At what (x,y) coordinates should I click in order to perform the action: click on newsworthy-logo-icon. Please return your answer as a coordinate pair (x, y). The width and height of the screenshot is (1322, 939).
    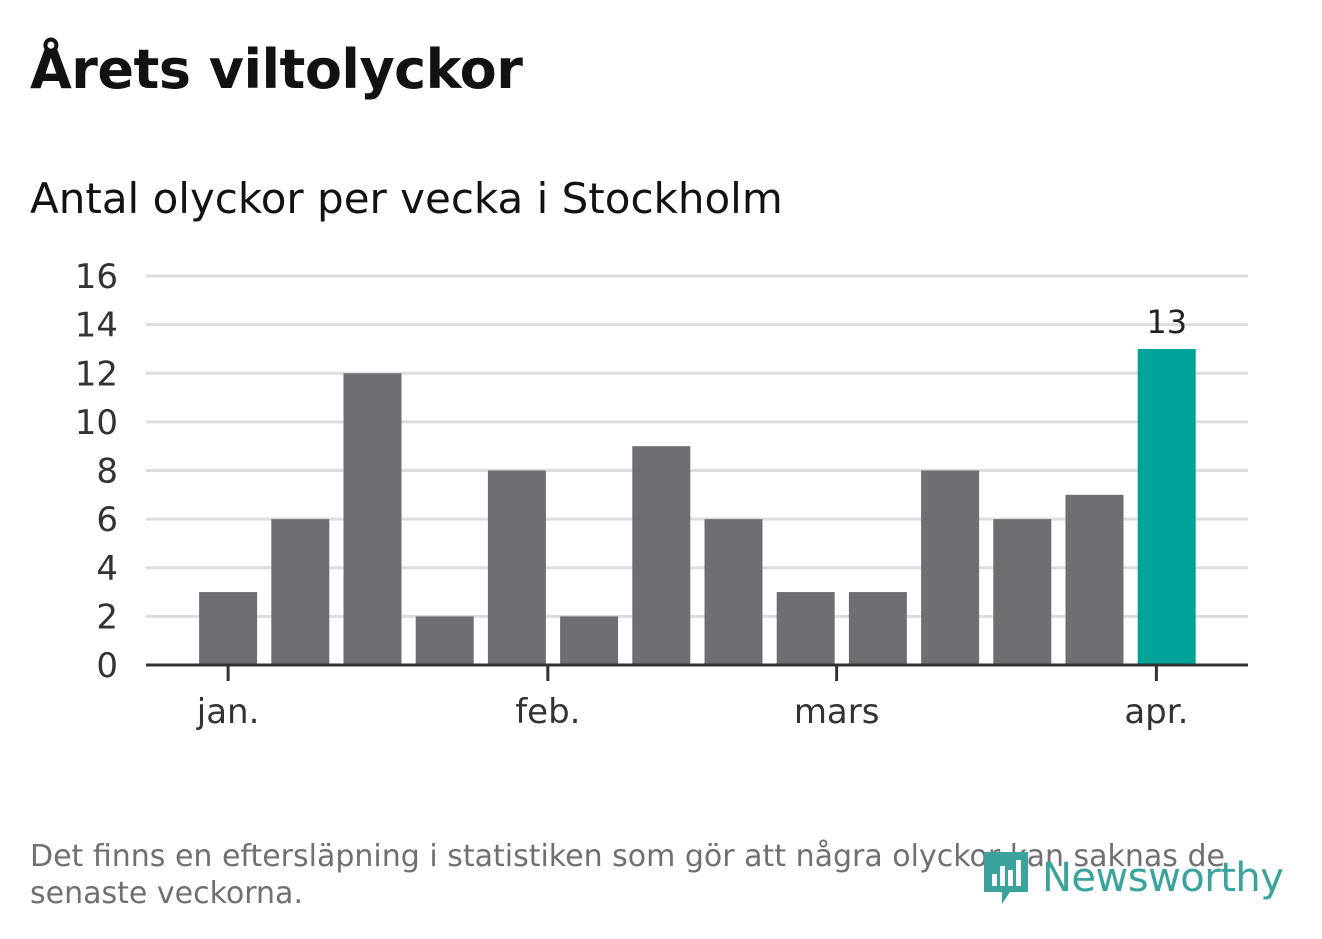
    Looking at the image, I should click on (1006, 878).